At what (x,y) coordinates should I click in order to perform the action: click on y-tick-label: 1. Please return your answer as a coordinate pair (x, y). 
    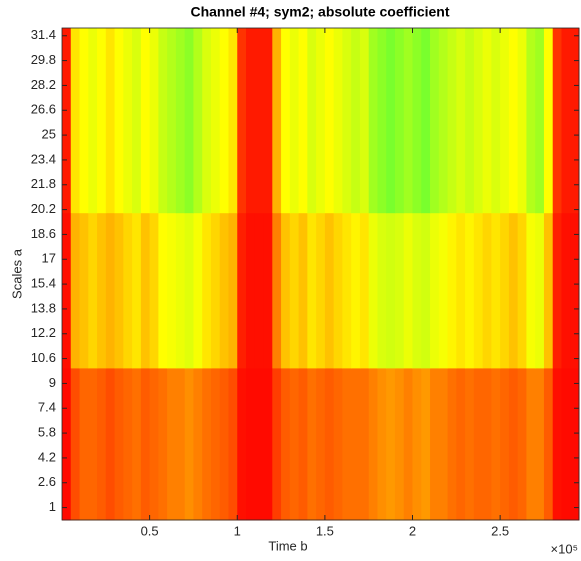
    Looking at the image, I should click on (52, 506).